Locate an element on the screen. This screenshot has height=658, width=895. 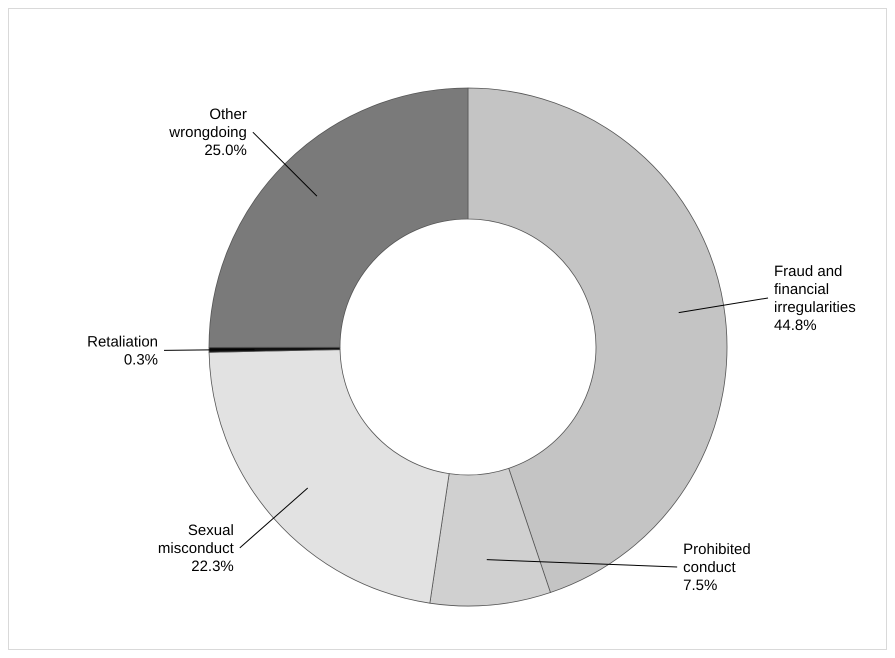
slice-label: Prohibited conduct is located at coordinates (717, 558).